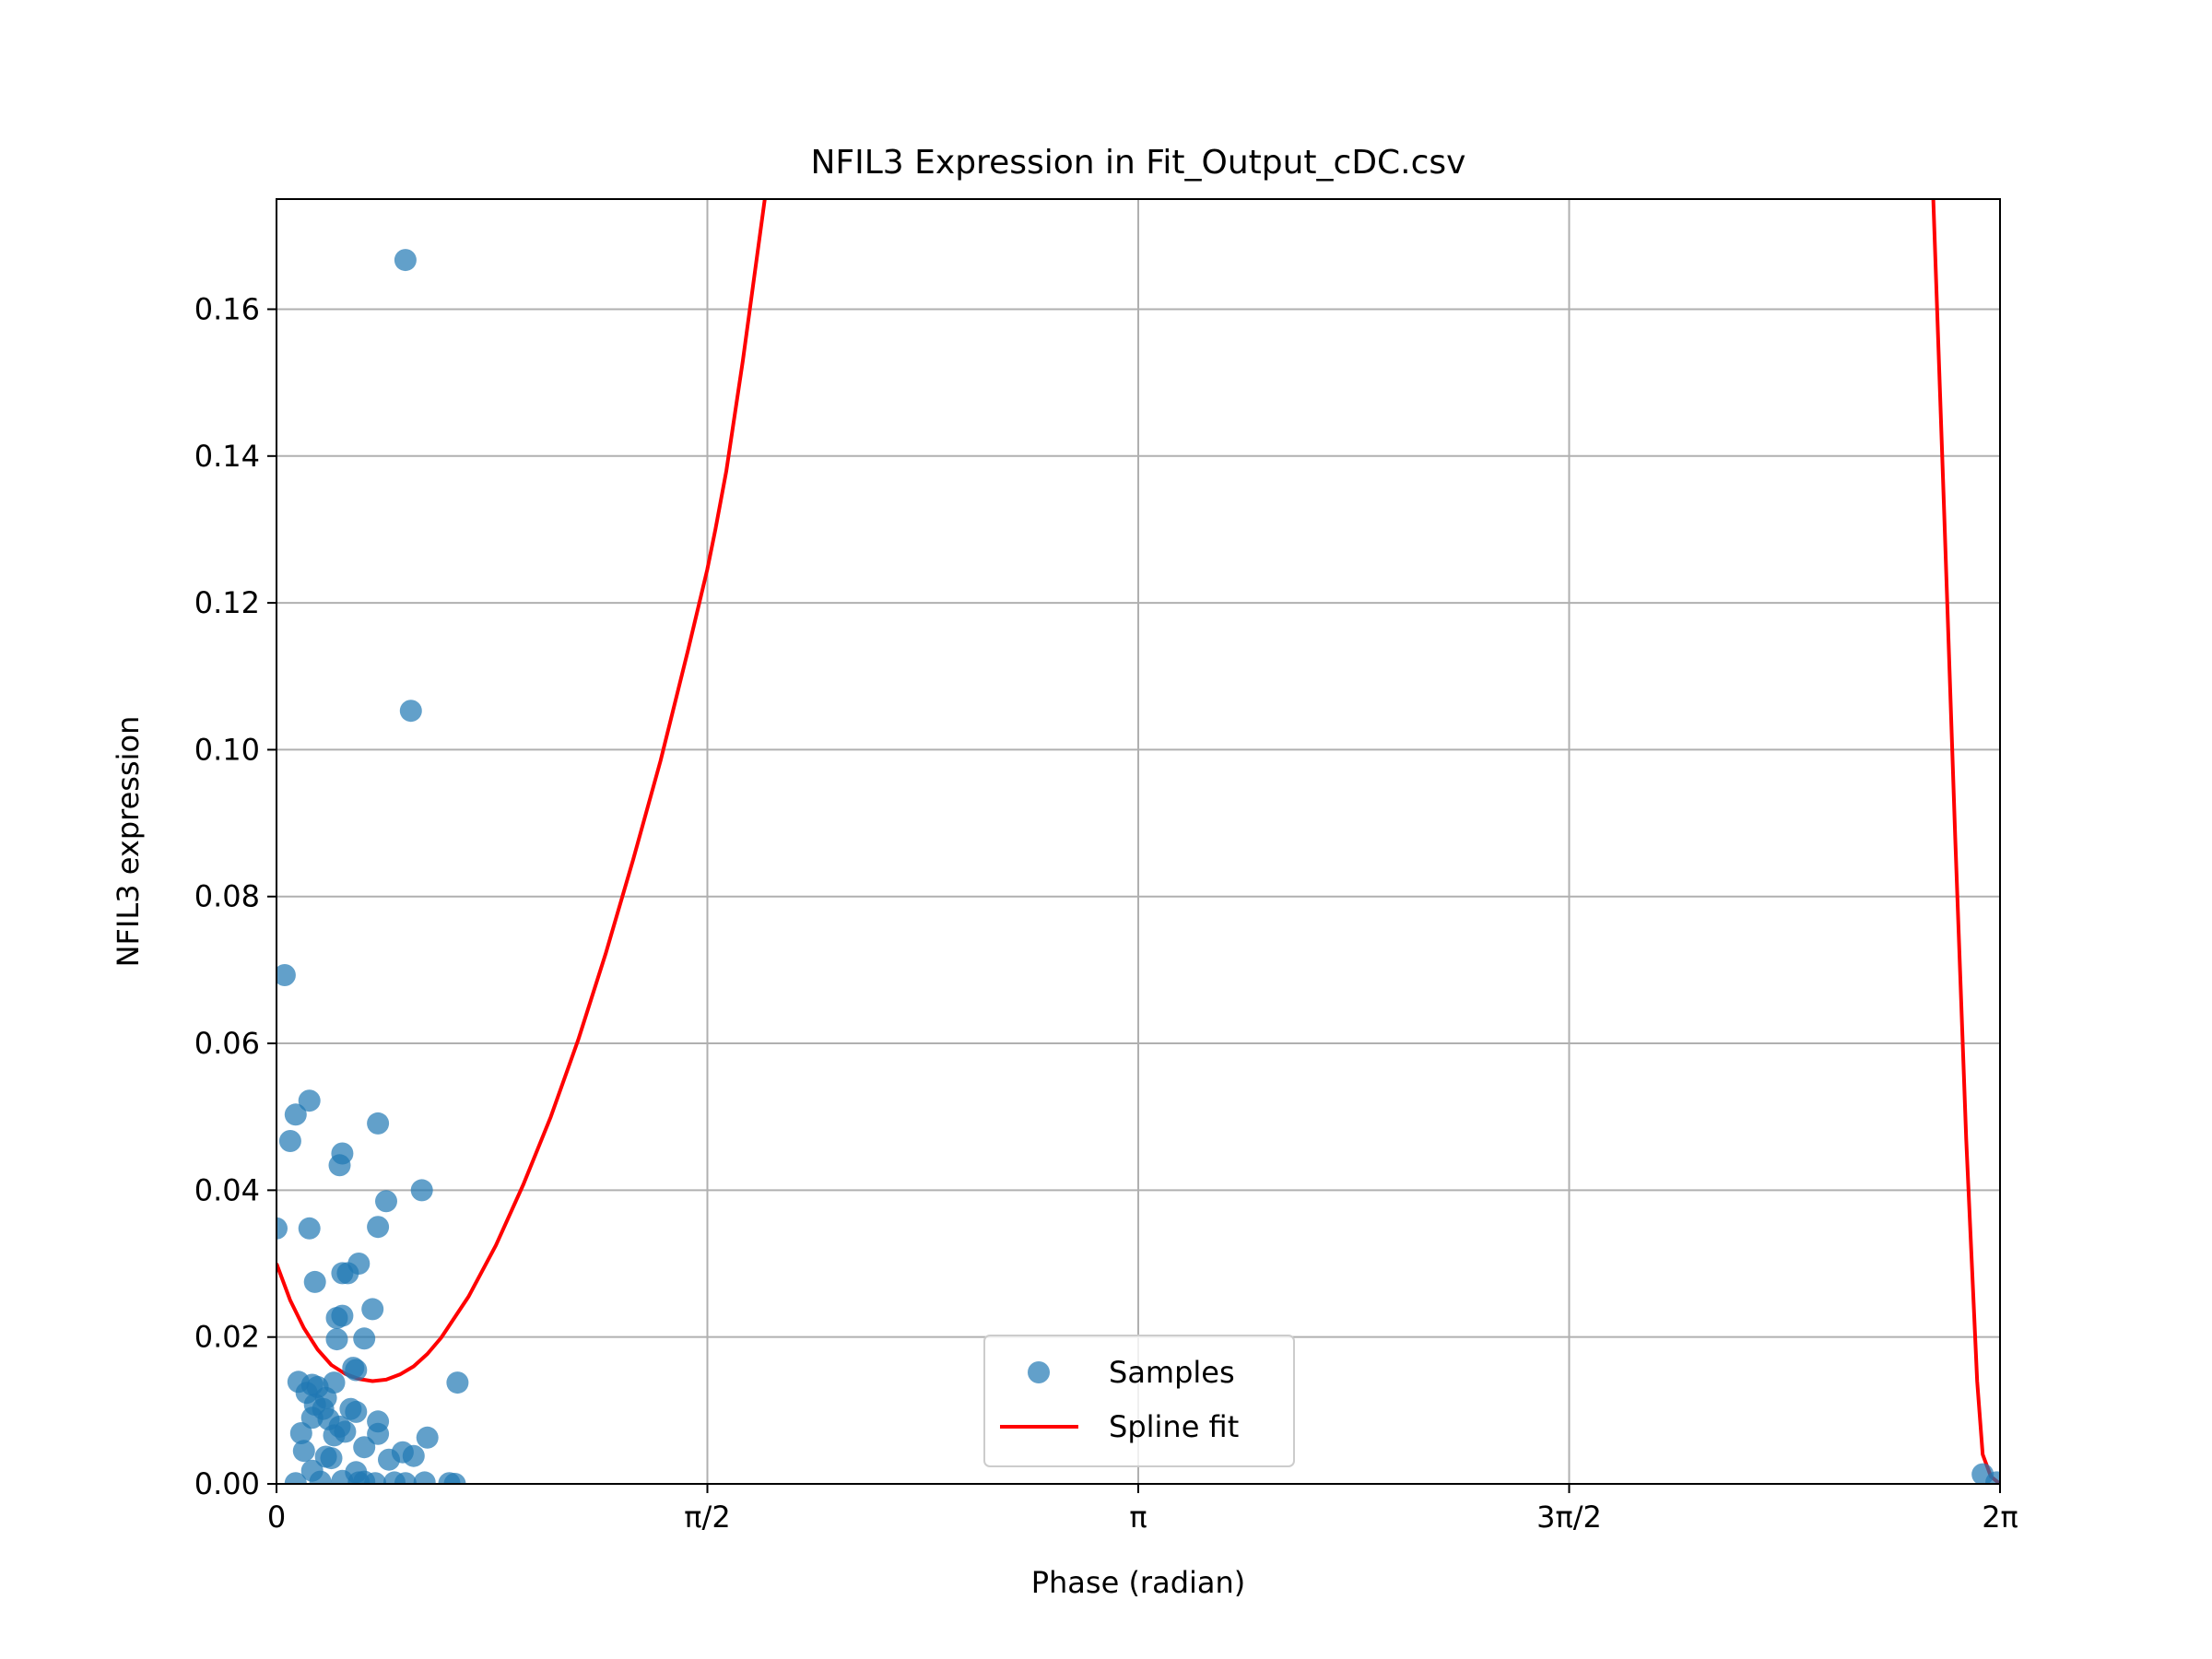 The image size is (2212, 1659). Describe the element at coordinates (2000, 1517) in the screenshot. I see `x-tick-label: 2π` at that location.